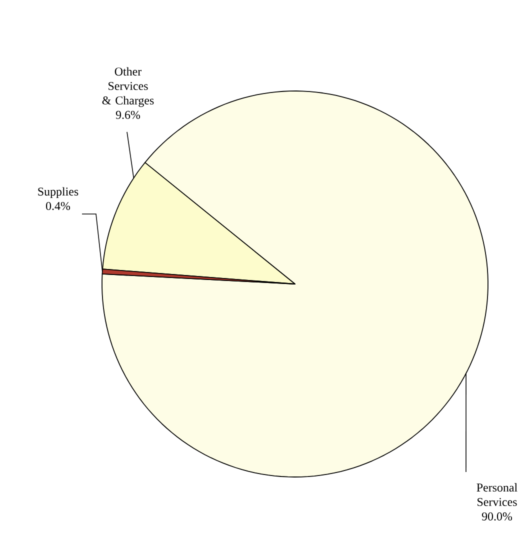  Describe the element at coordinates (58, 206) in the screenshot. I see `data-label: 0.4%` at that location.